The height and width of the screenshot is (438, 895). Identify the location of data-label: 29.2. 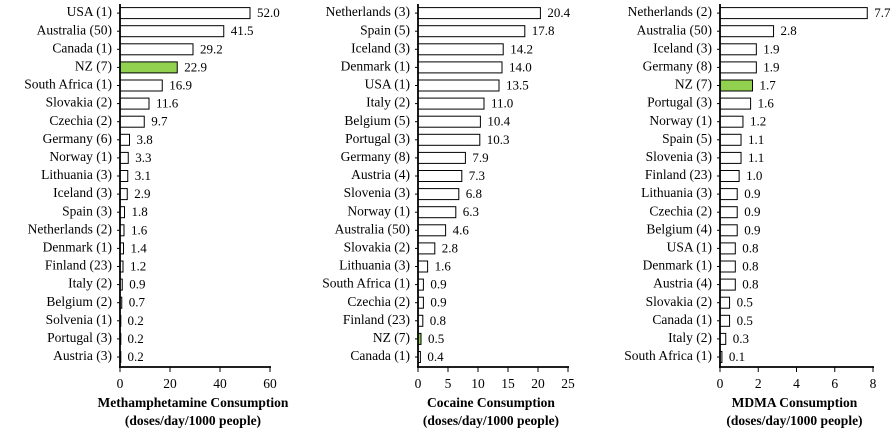
(211, 48).